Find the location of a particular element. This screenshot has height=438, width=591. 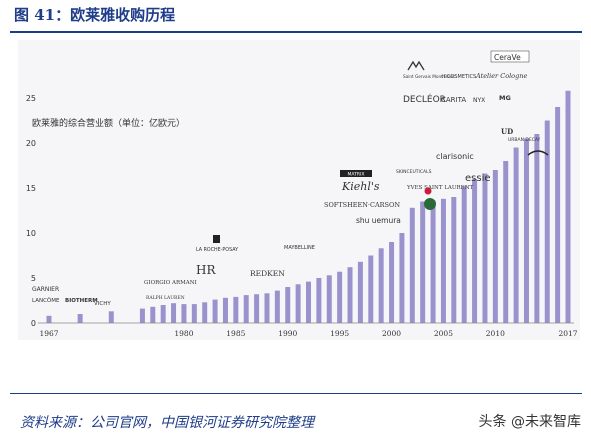

bar-2003 is located at coordinates (423, 262).